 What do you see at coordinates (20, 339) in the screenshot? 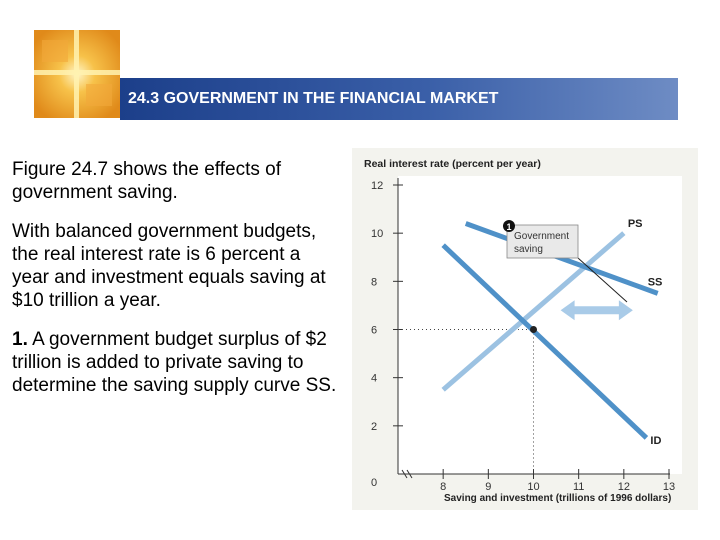
I see `paragraph-3-number: 1.` at bounding box center [20, 339].